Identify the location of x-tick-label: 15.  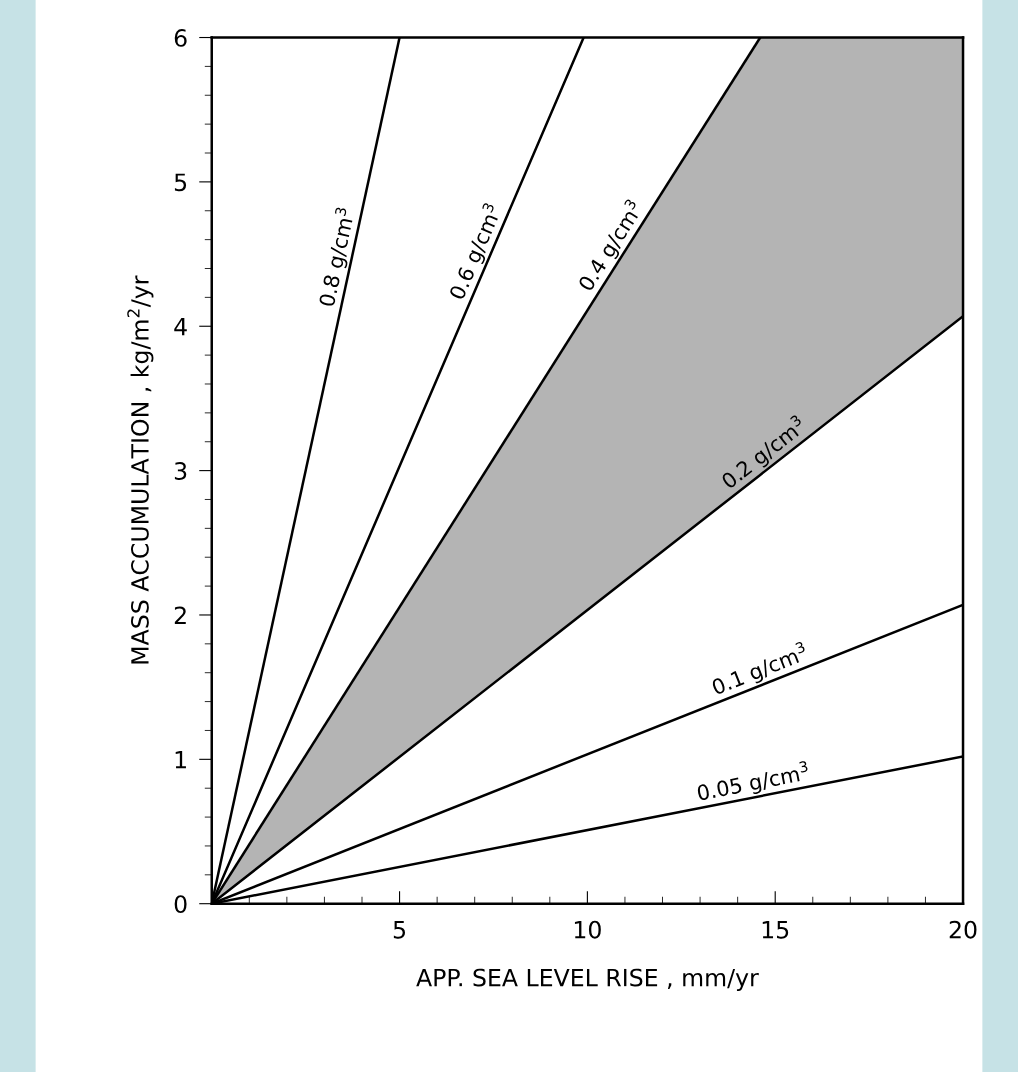
(775, 930).